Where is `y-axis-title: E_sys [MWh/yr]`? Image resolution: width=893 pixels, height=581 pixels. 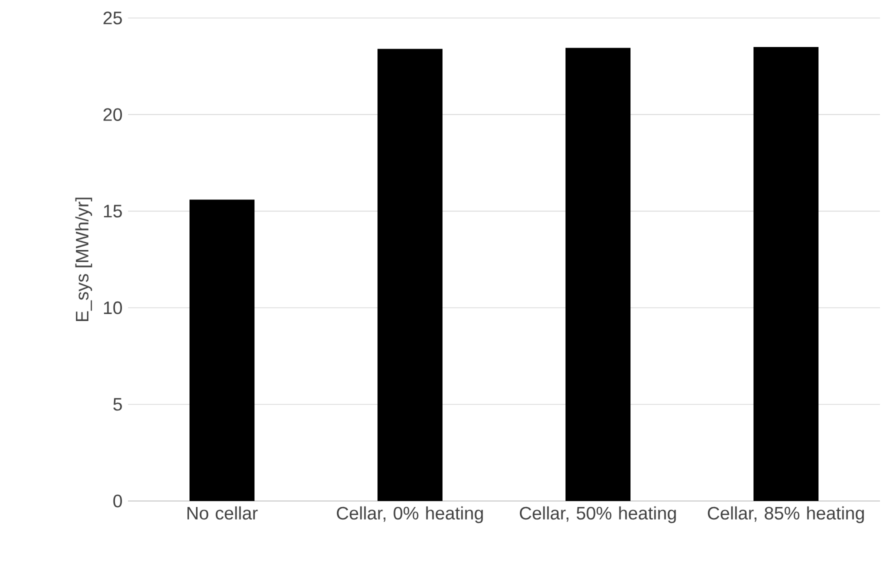
y-axis-title: E_sys [MWh/yr] is located at coordinates (83, 260).